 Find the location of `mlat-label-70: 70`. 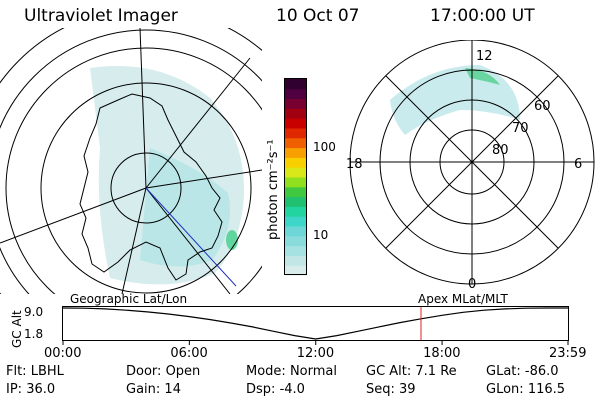

mlat-label-70: 70 is located at coordinates (520, 128).